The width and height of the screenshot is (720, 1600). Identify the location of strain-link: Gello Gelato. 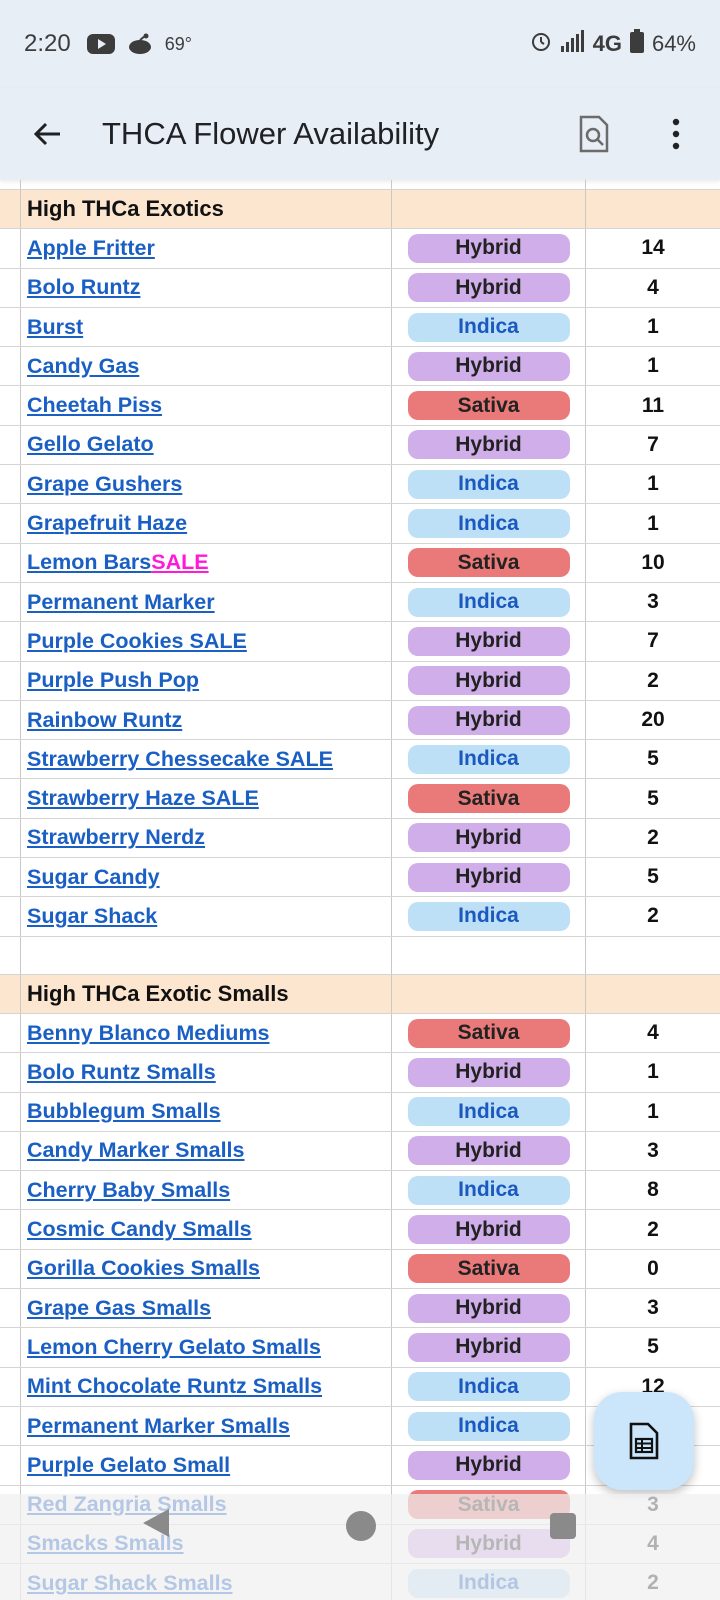
(90, 444).